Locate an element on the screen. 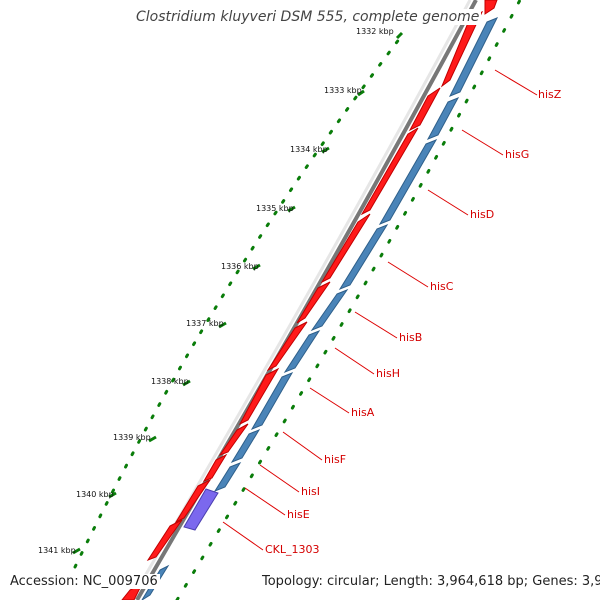 This screenshot has height=600, width=600. accession-text: Accession: NC_009706 is located at coordinates (84, 581).